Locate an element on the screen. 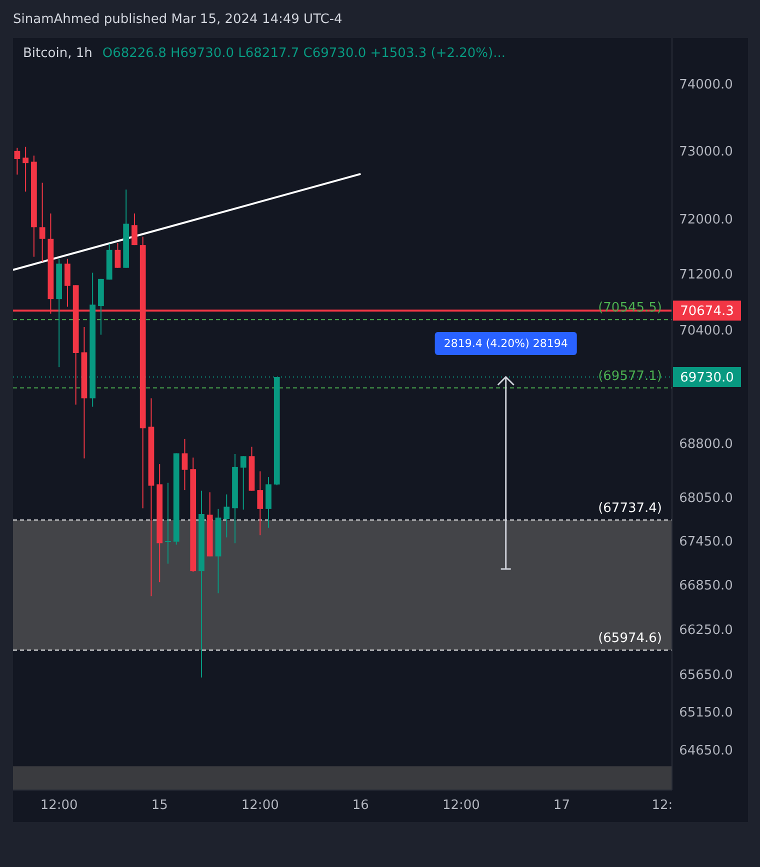 The width and height of the screenshot is (760, 867). x-tick-label: 12: is located at coordinates (662, 805).